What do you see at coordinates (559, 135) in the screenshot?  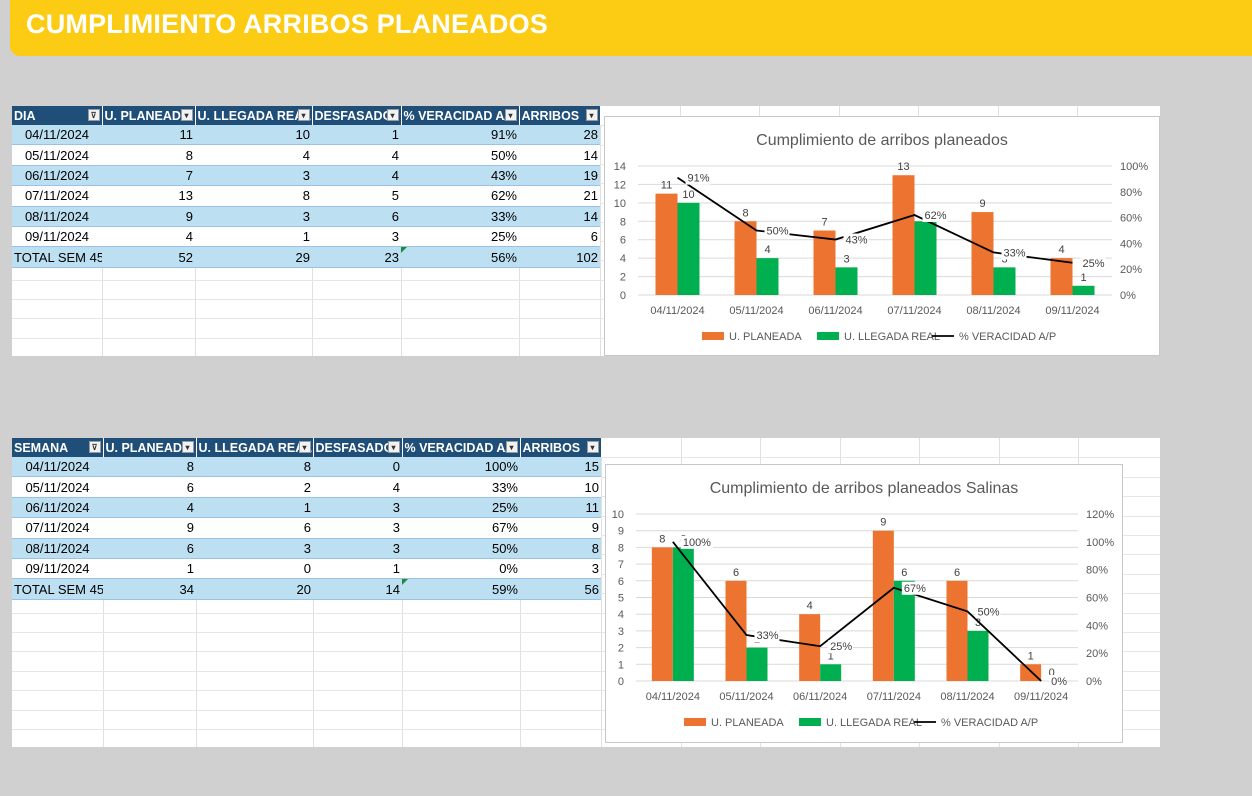 I see `value-cell: 28` at bounding box center [559, 135].